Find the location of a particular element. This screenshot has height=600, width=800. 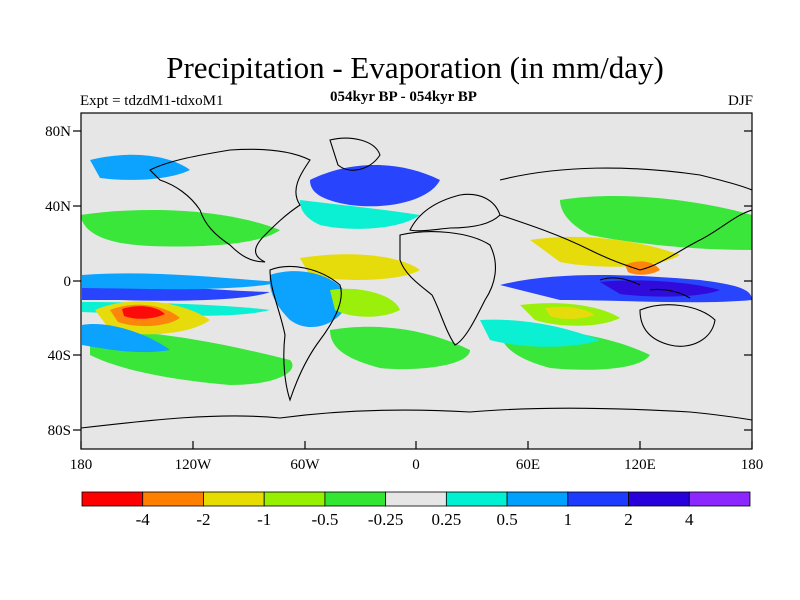

plot-title: Precipitation - Evaporation (in mm/day) is located at coordinates (415, 67).